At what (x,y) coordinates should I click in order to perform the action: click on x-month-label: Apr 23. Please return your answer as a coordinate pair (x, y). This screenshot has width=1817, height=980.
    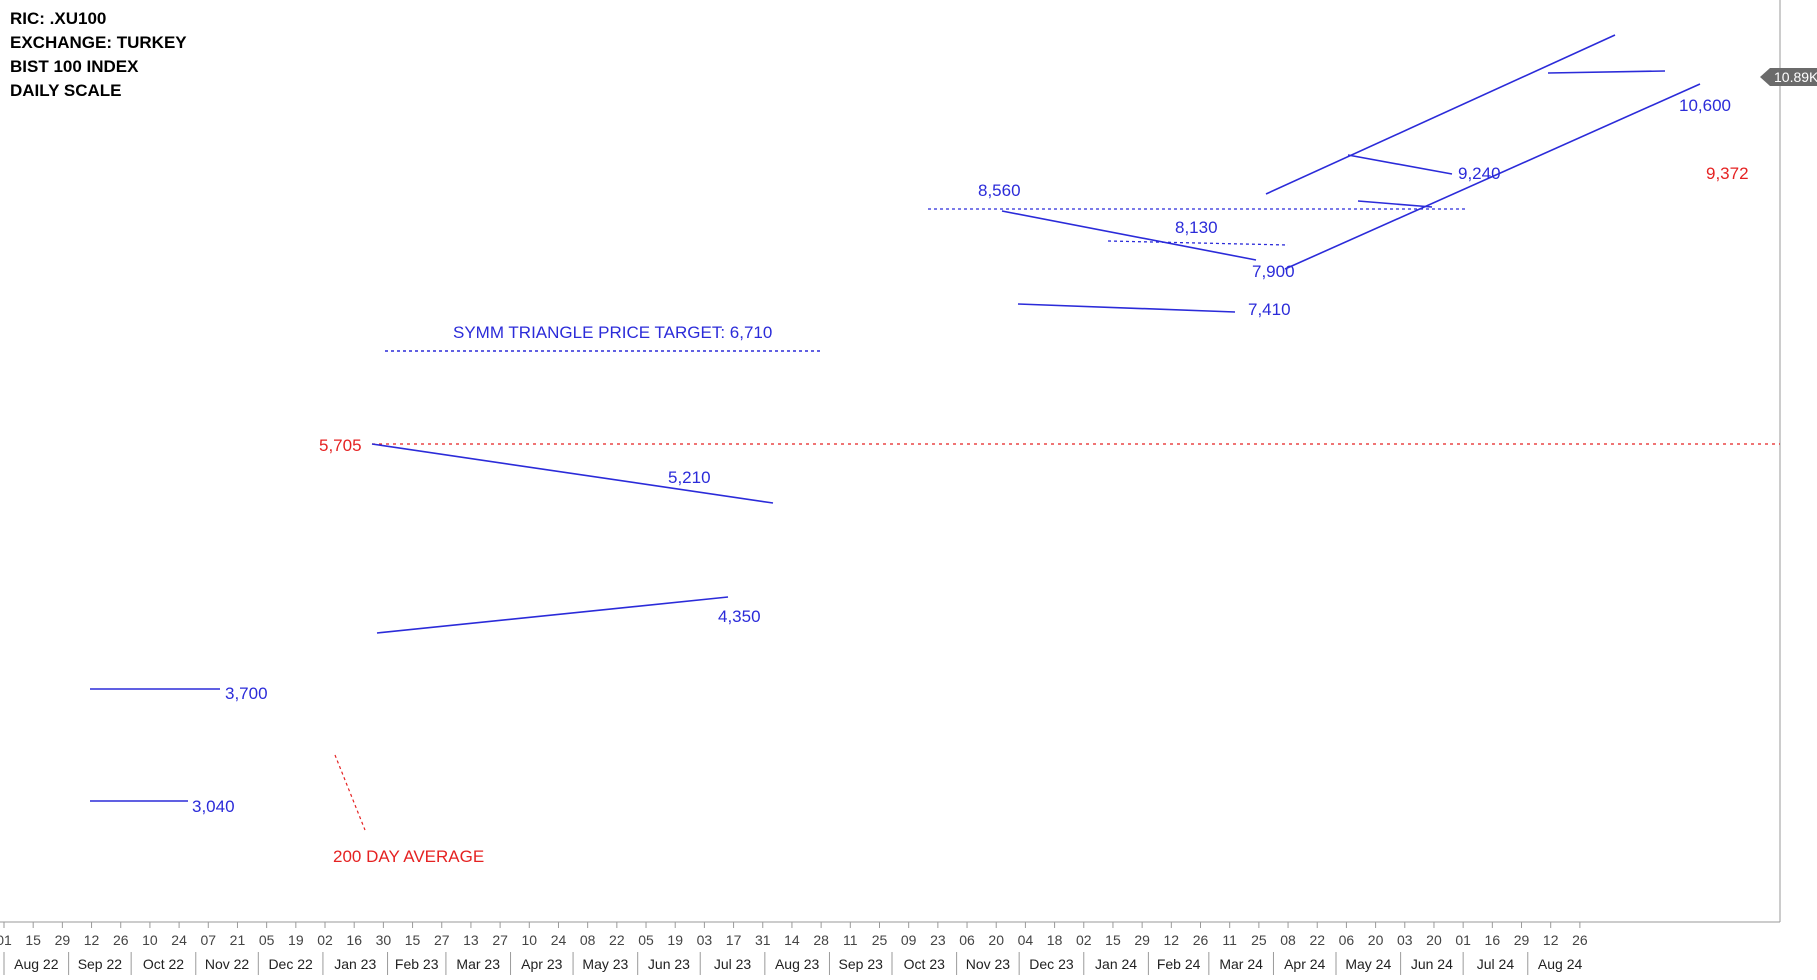
    Looking at the image, I should click on (541, 964).